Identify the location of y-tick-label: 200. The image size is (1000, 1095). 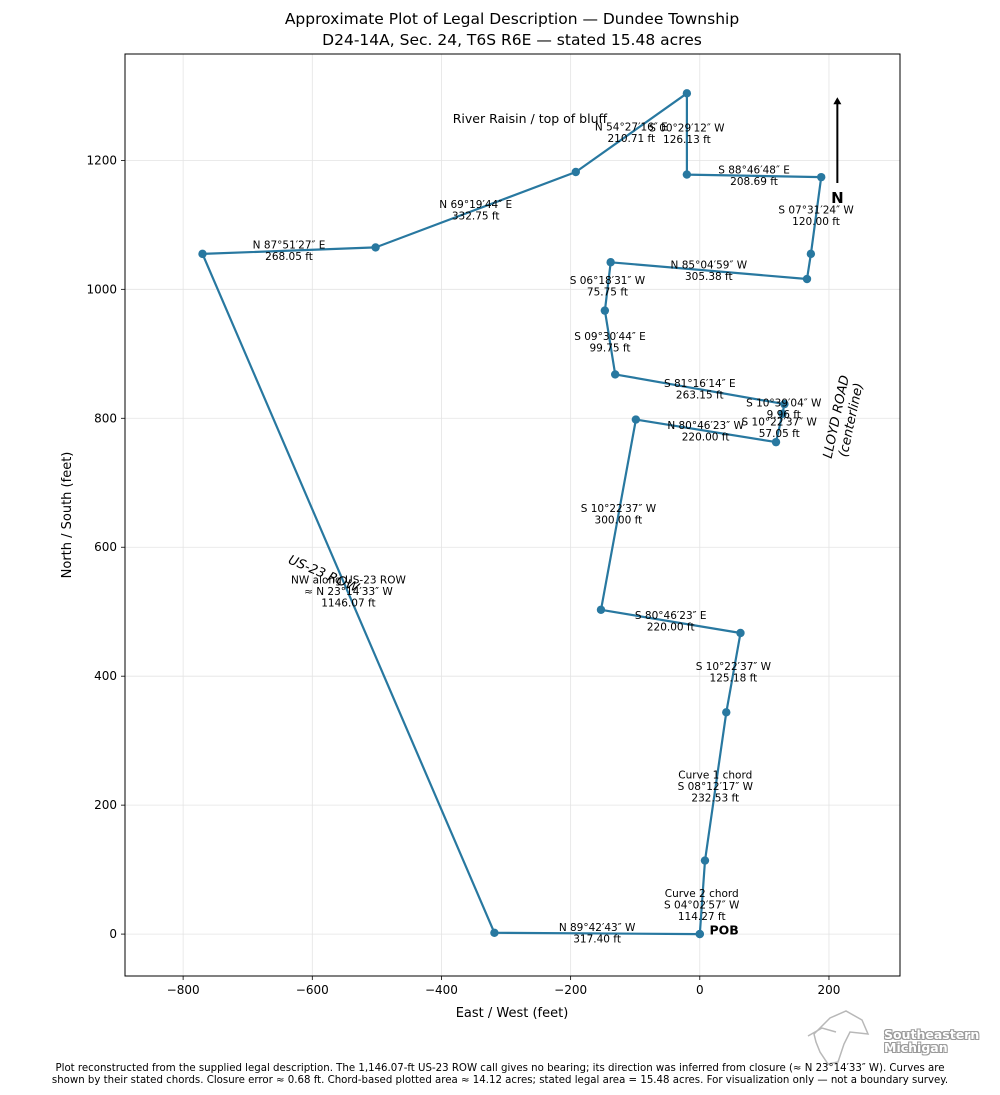
(105, 805).